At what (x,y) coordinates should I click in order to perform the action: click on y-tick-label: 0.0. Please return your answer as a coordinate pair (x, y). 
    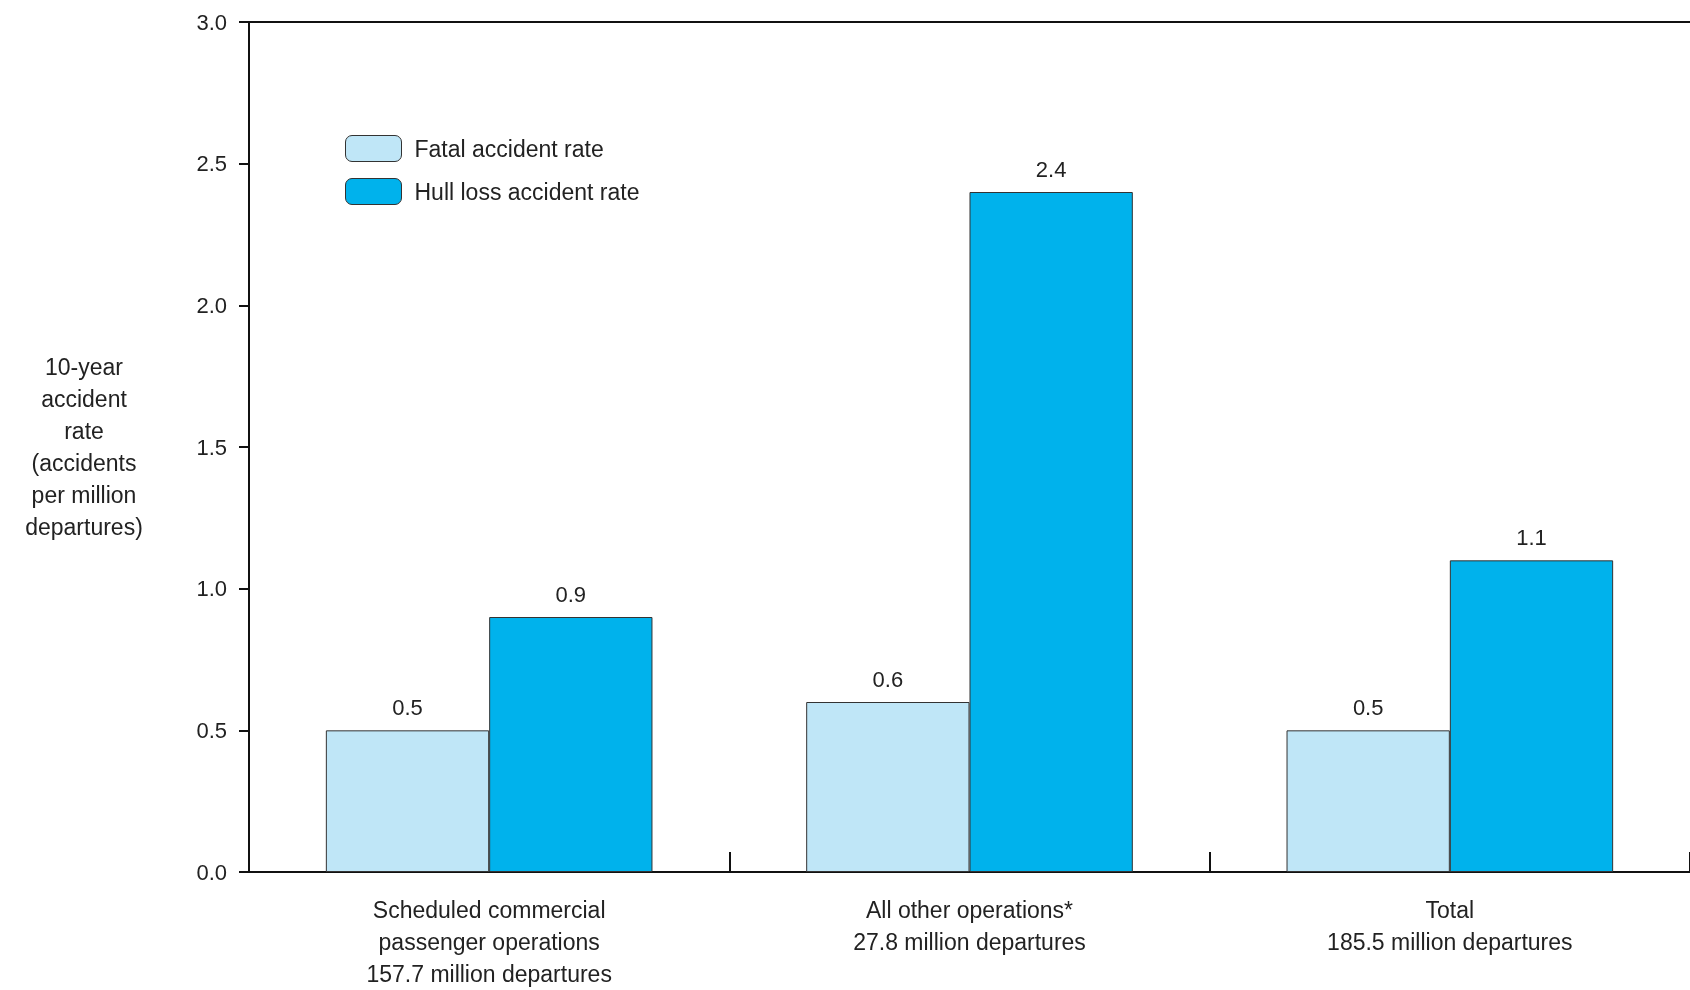
    Looking at the image, I should click on (211, 872).